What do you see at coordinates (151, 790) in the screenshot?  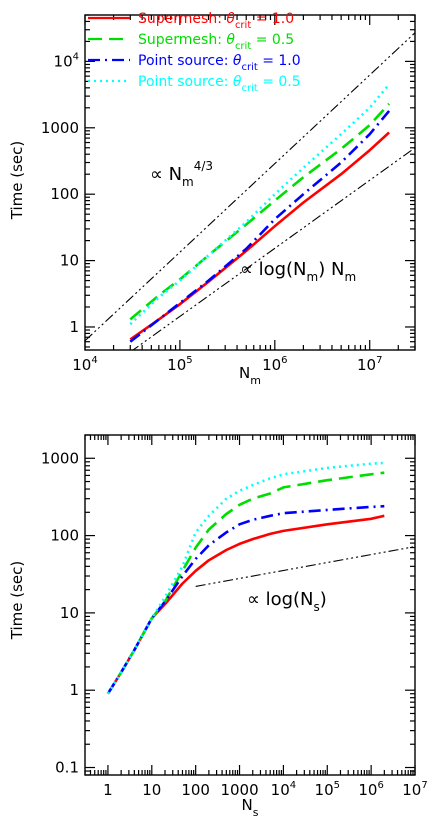 I see `x-tick-label: 10` at bounding box center [151, 790].